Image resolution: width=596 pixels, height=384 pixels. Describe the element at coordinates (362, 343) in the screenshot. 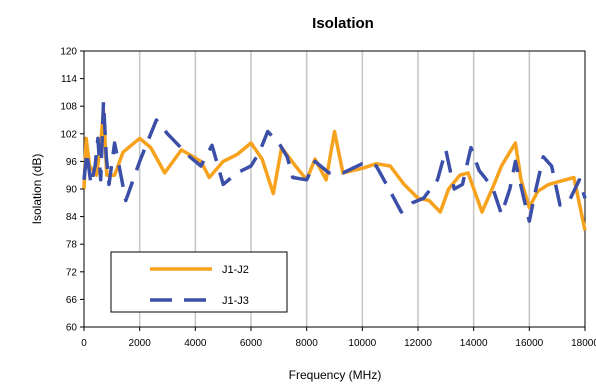

I see `x-tick-label: 10000` at that location.